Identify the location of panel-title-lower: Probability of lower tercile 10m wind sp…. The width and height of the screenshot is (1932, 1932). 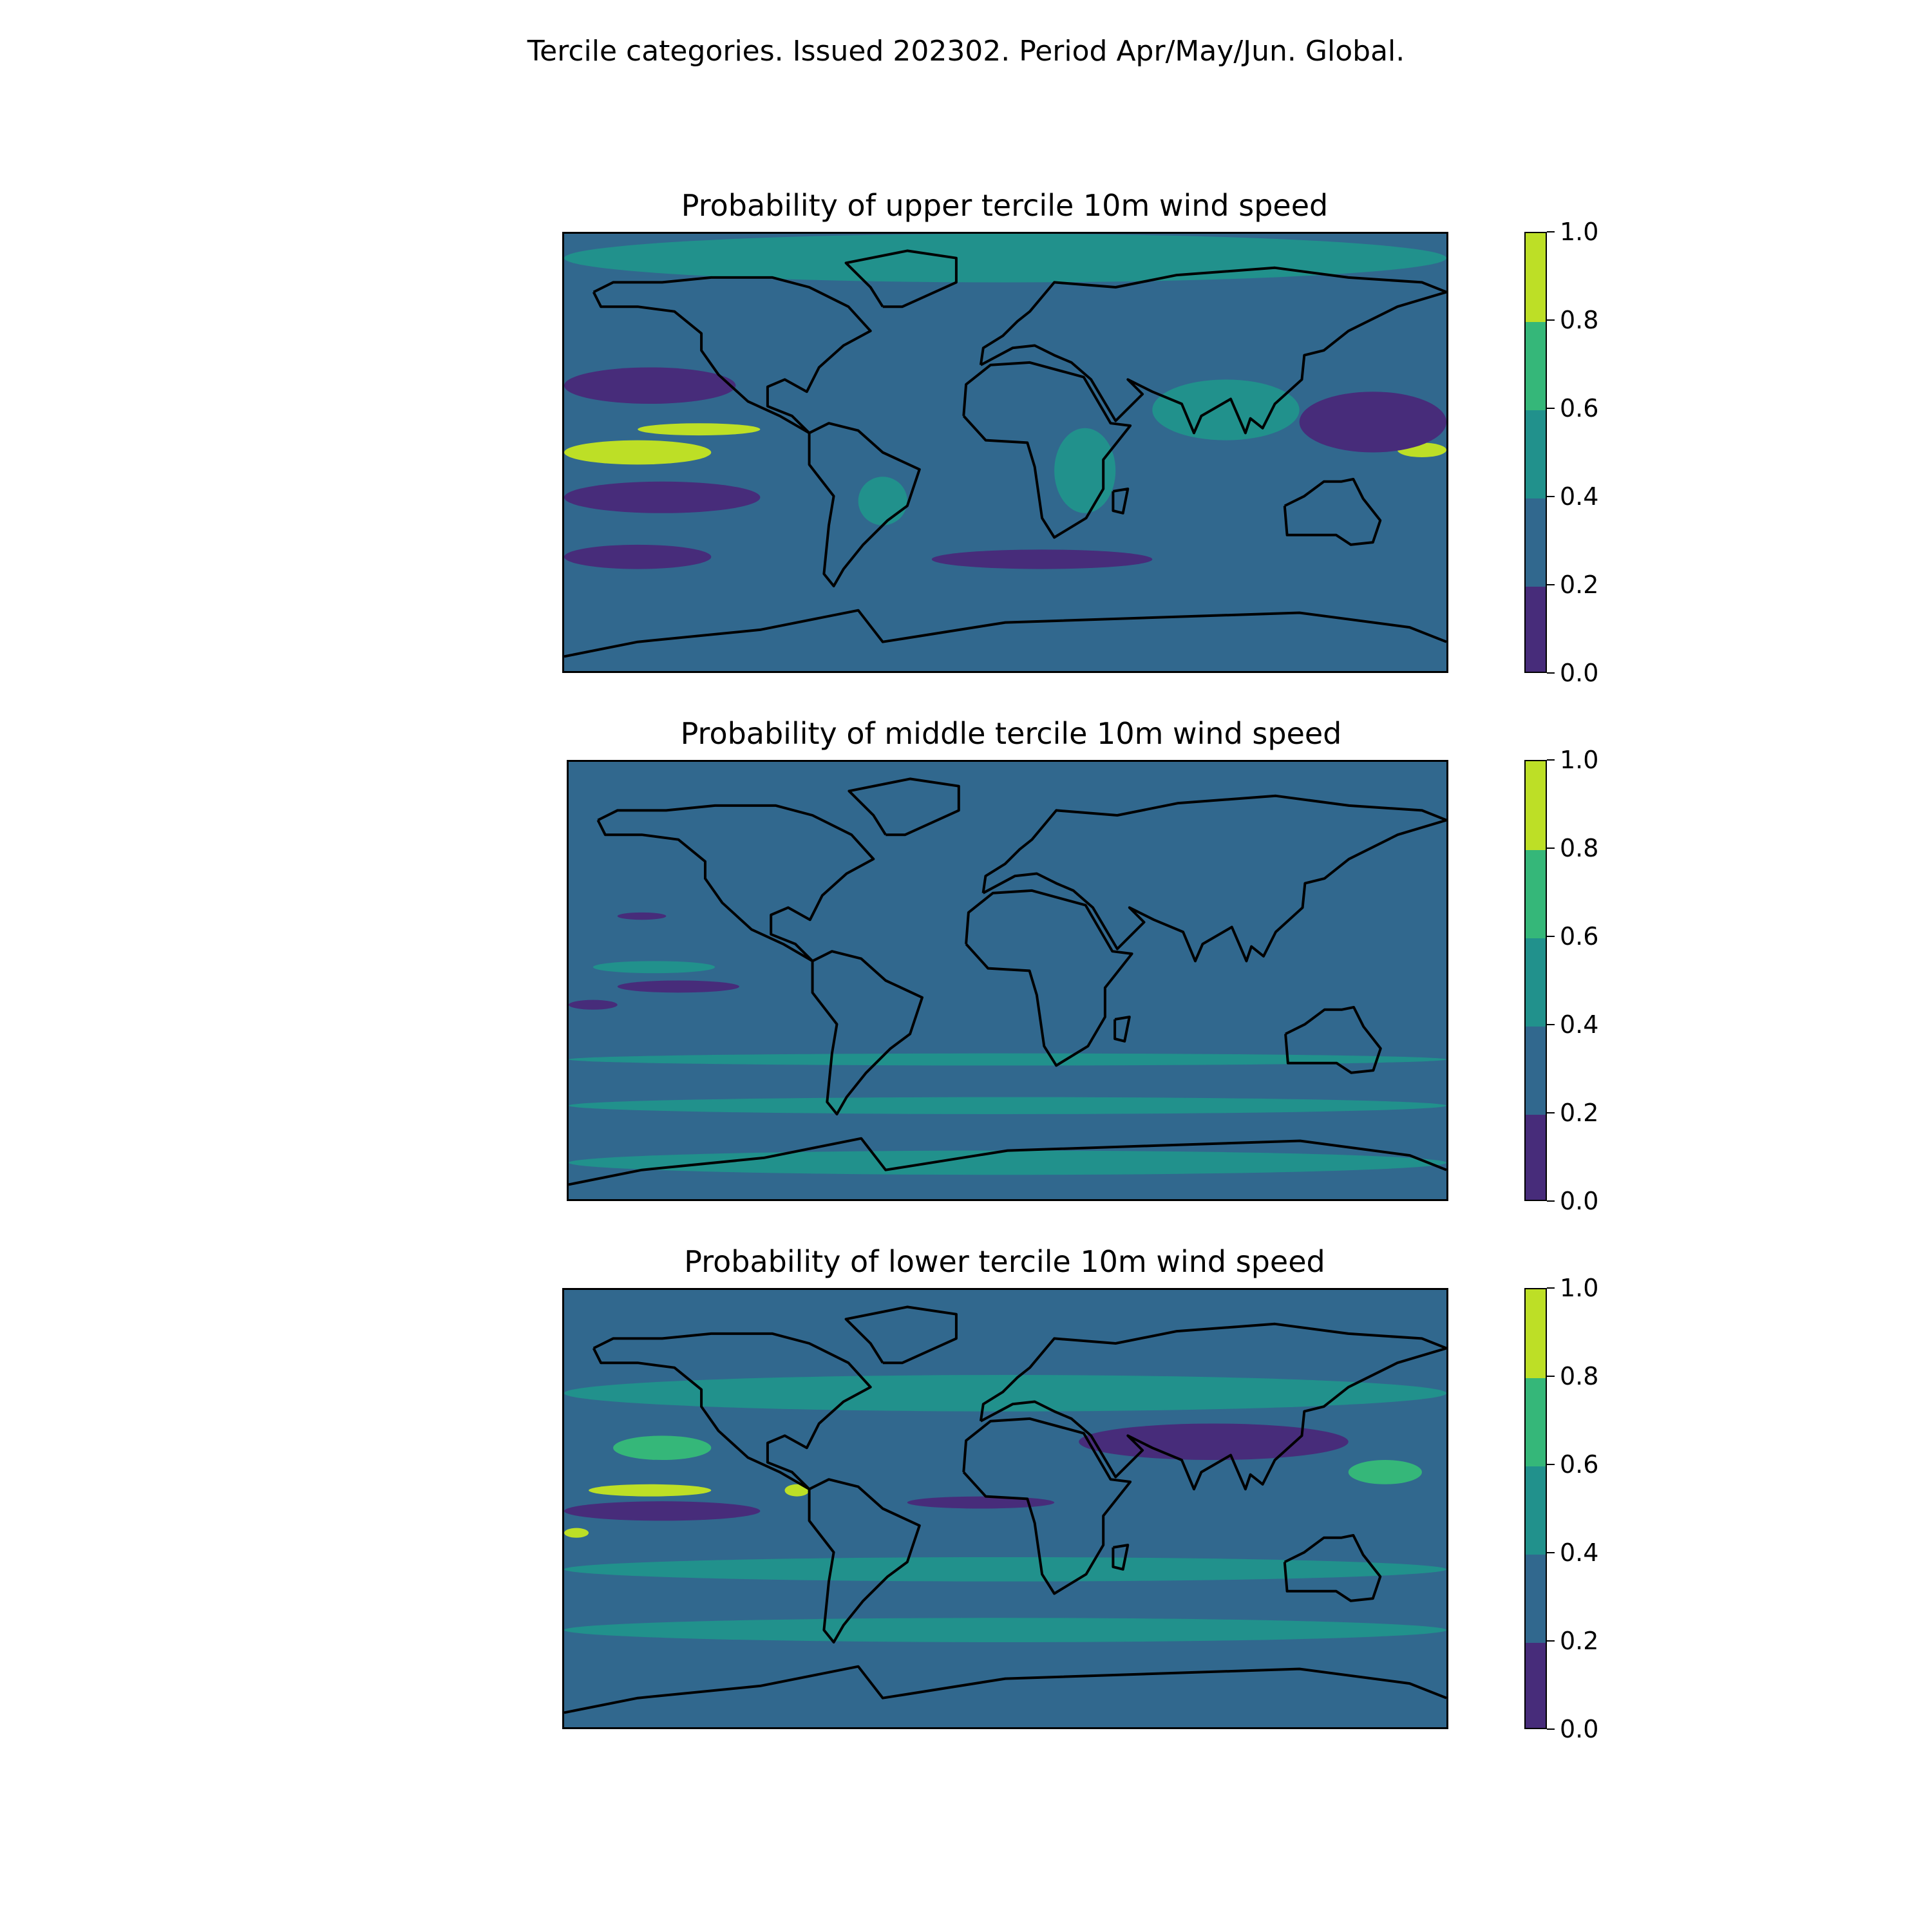
(1005, 1261).